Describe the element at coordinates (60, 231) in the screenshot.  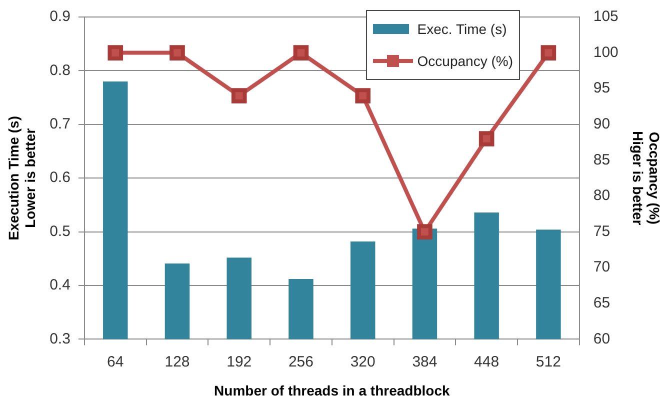
I see `y-tick-label: 0.5` at that location.